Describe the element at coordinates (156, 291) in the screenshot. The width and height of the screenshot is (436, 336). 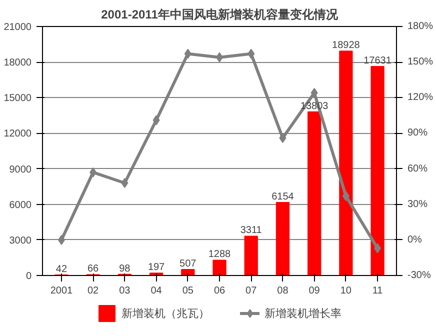
I see `x-tick-label: 04` at that location.